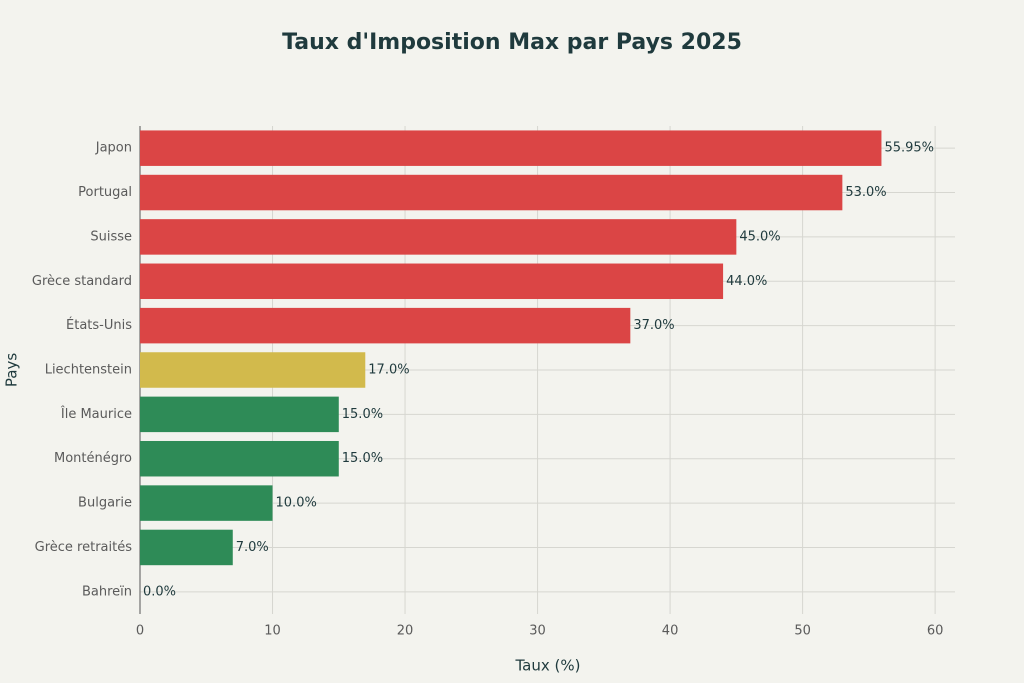 This screenshot has width=1024, height=683. I want to click on y-tick-label: Île Maurice, so click(96, 414).